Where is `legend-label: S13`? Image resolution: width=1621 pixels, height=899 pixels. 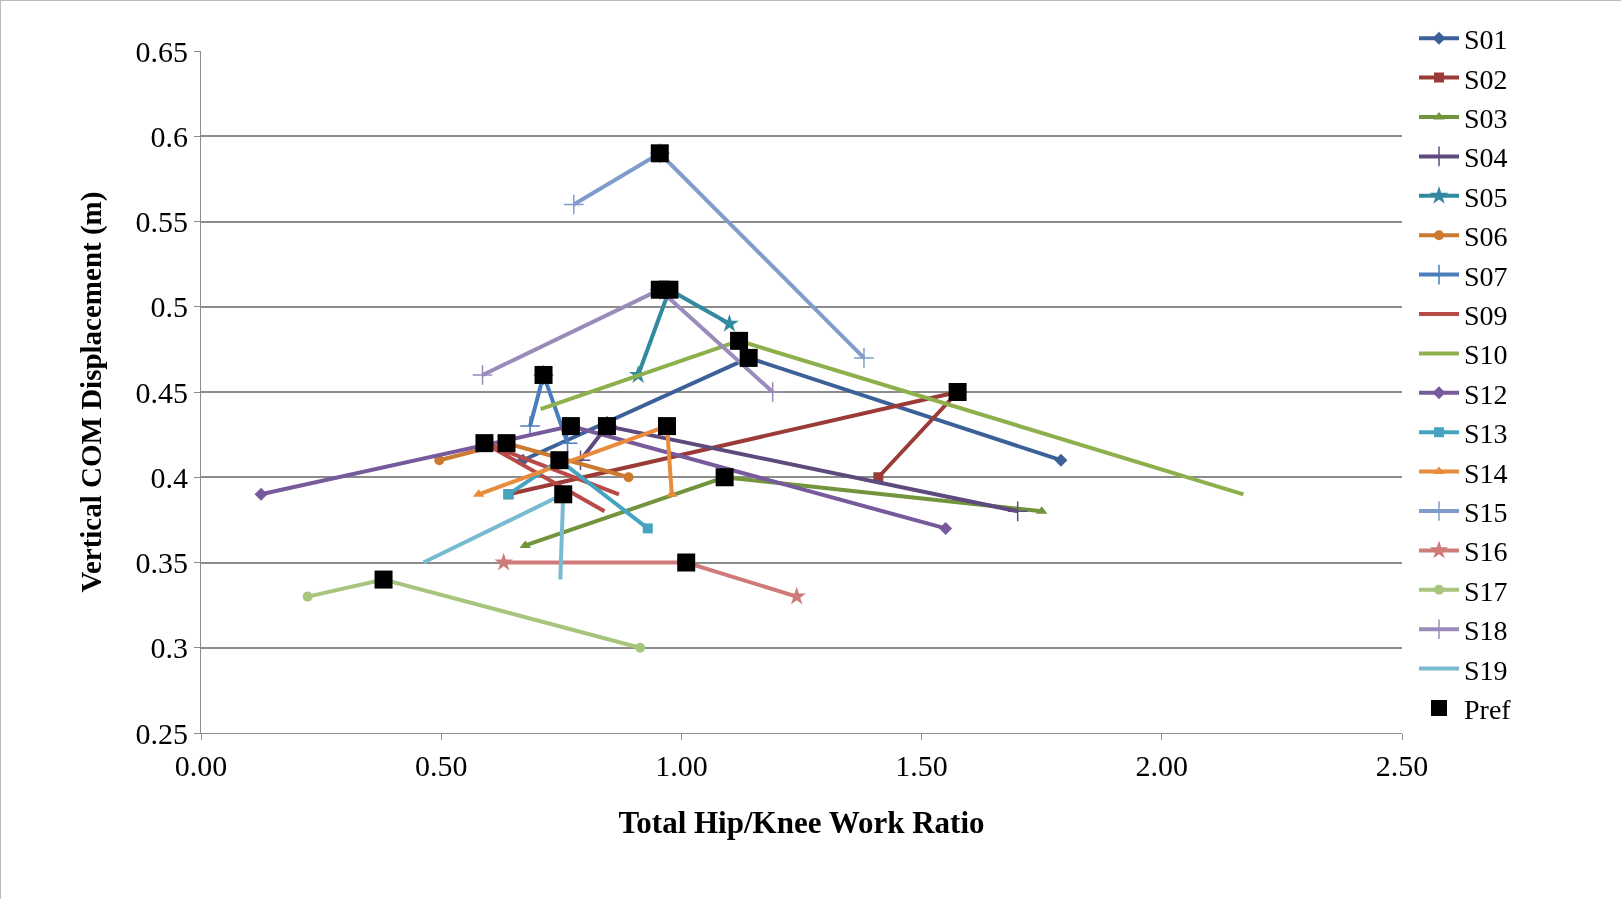
legend-label: S13 is located at coordinates (1486, 434).